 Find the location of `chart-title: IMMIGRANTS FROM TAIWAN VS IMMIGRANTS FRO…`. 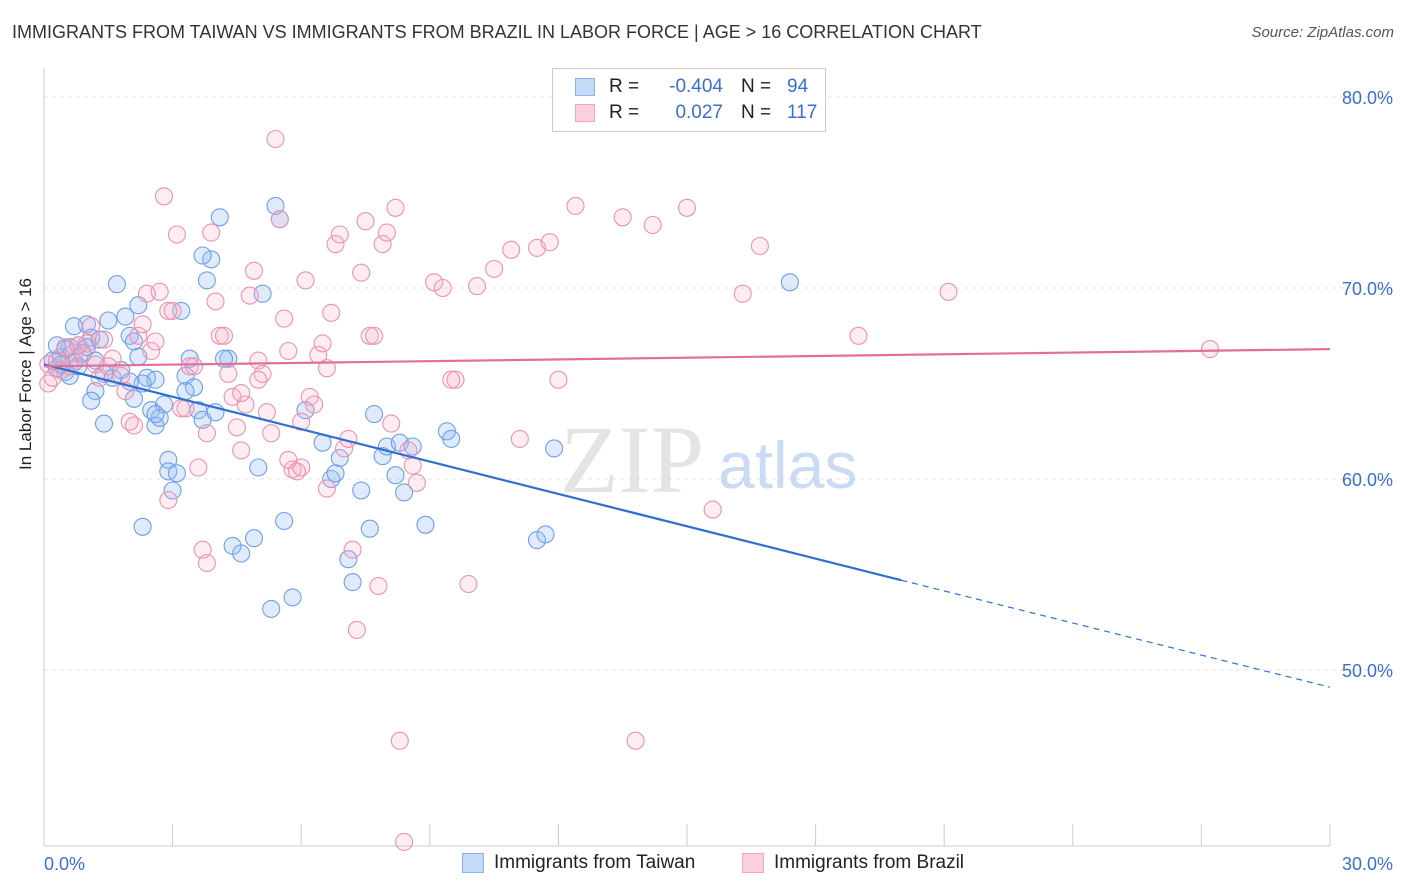

chart-title: IMMIGRANTS FROM TAIWAN VS IMMIGRANTS FRO… is located at coordinates (497, 32).